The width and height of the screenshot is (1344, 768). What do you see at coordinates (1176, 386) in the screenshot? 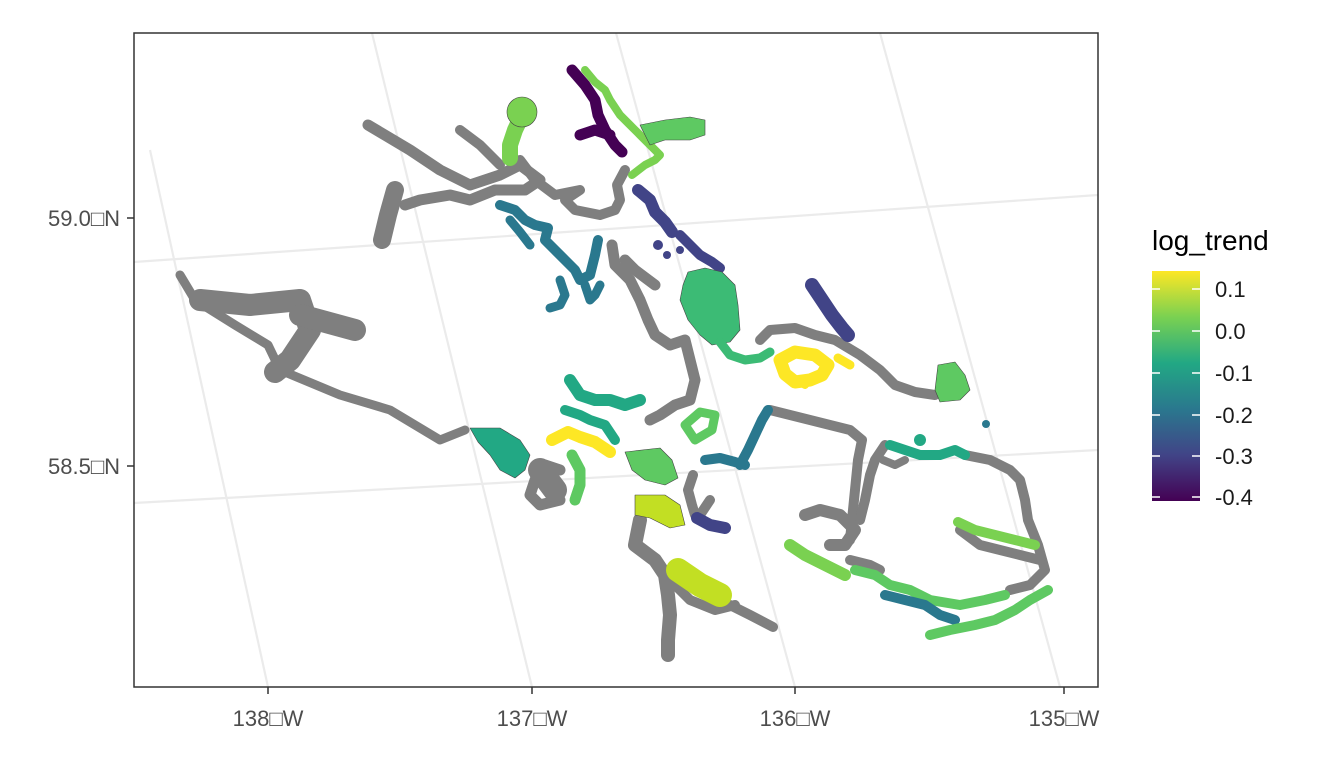
I see `legend-colorbar` at bounding box center [1176, 386].